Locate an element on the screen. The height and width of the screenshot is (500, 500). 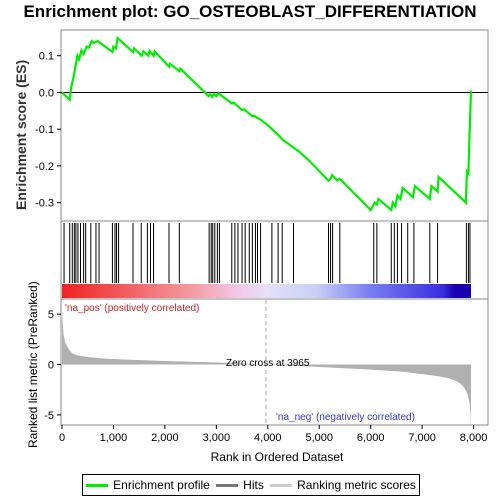
legend-swatch-metric is located at coordinates (281, 485).